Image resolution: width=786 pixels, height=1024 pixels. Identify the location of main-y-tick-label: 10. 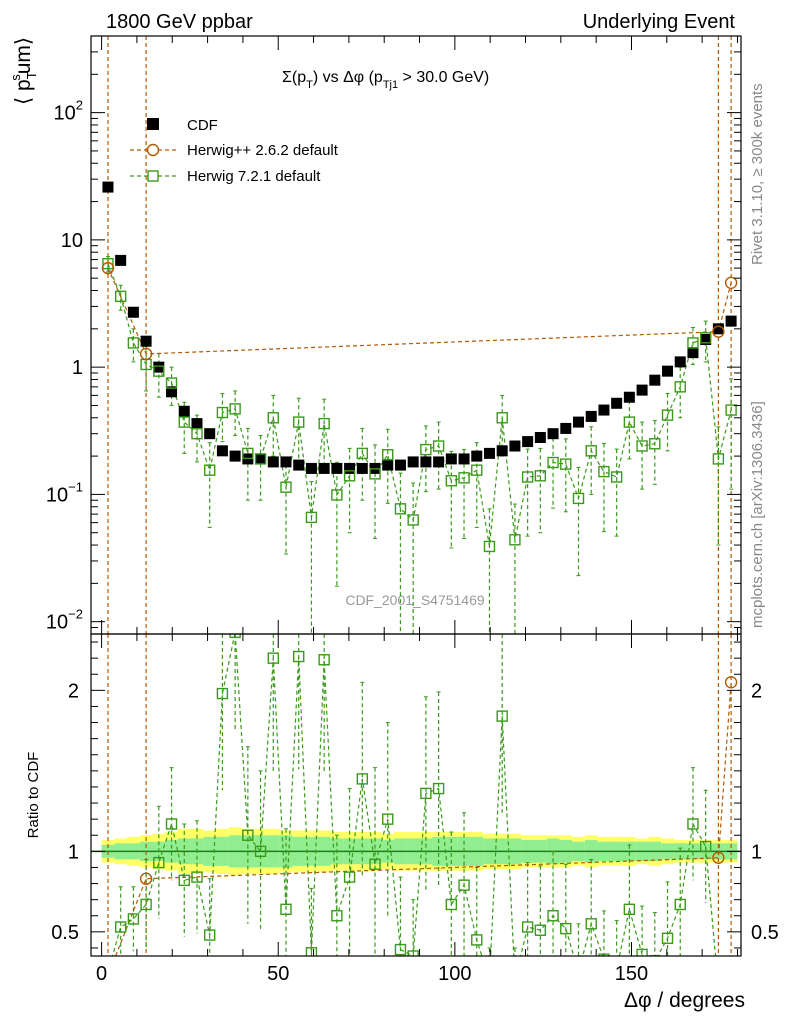
(72, 241).